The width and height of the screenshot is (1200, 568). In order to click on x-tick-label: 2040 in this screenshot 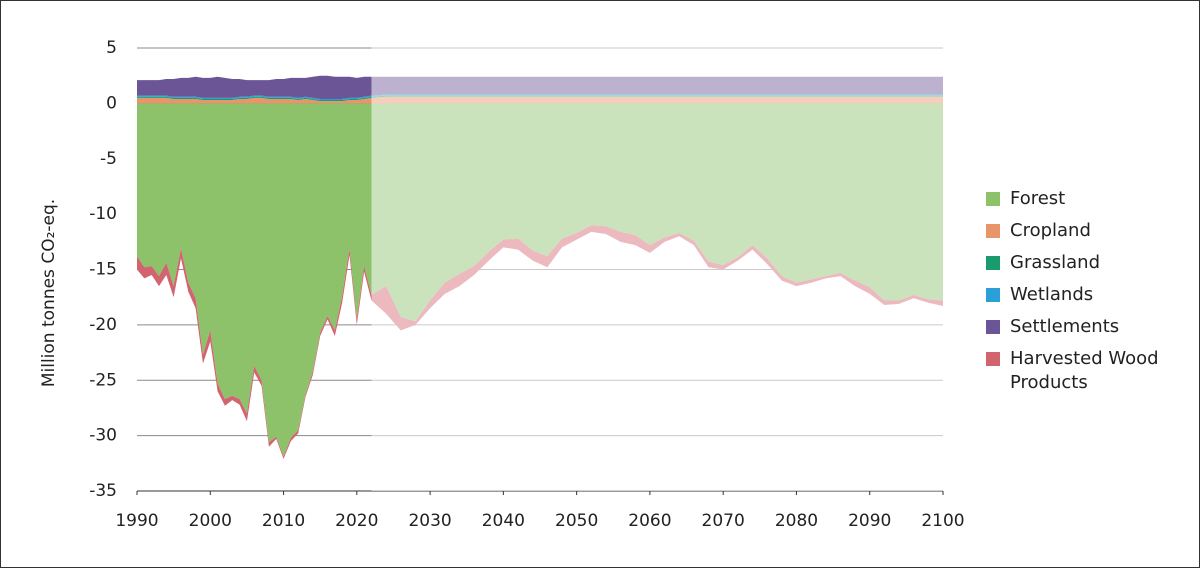, I will do `click(503, 521)`.